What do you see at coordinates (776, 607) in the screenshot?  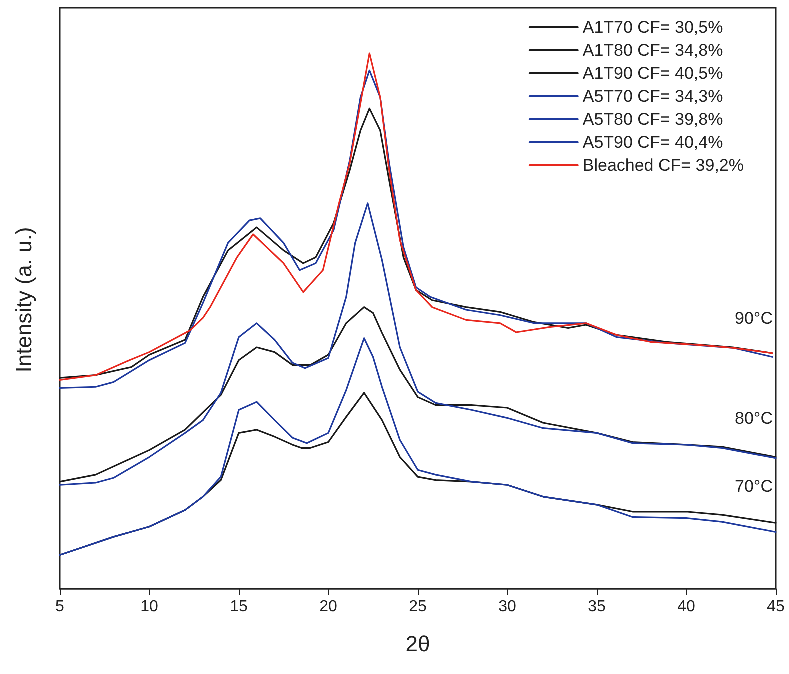 I see `x-tick-label: 45` at bounding box center [776, 607].